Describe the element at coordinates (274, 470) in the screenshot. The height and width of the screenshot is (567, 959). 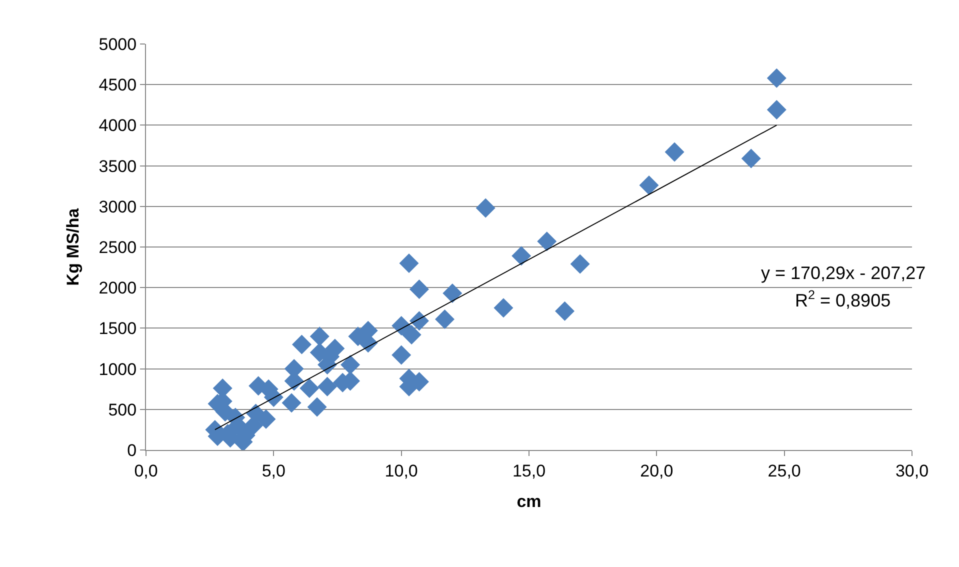
I see `x-tick-label: 5,0` at that location.